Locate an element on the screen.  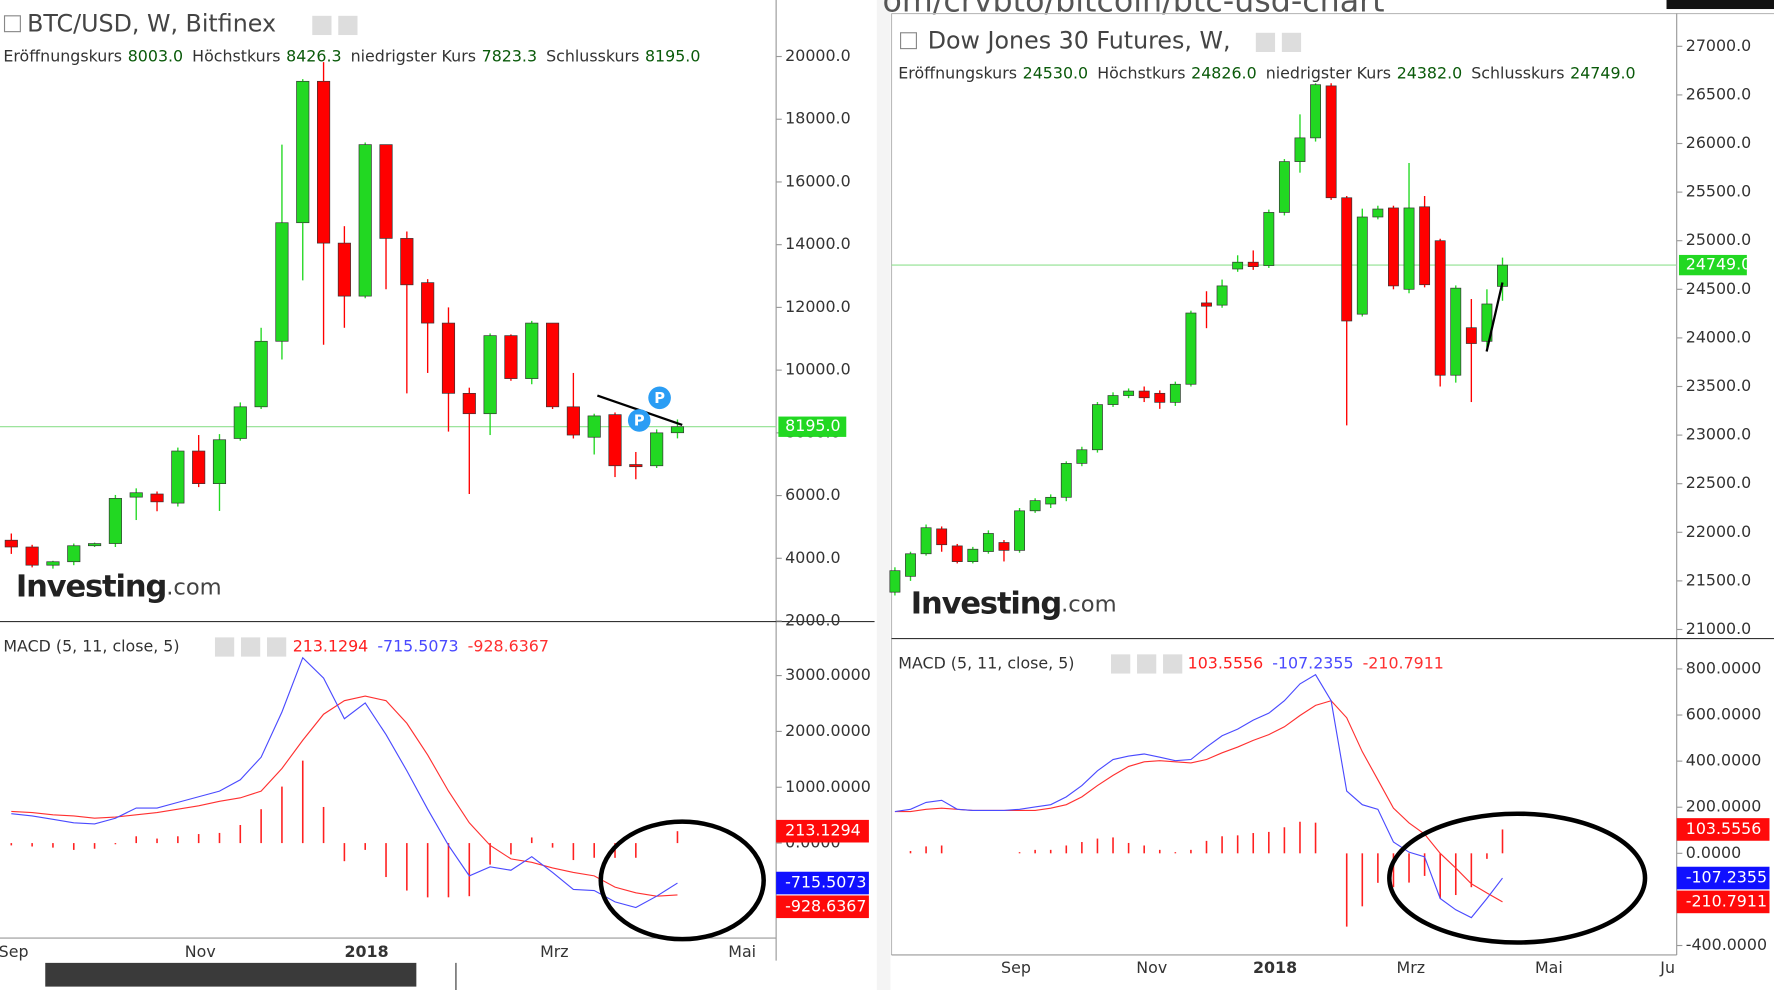
y-tick-label: 3000.0000 is located at coordinates (828, 674).